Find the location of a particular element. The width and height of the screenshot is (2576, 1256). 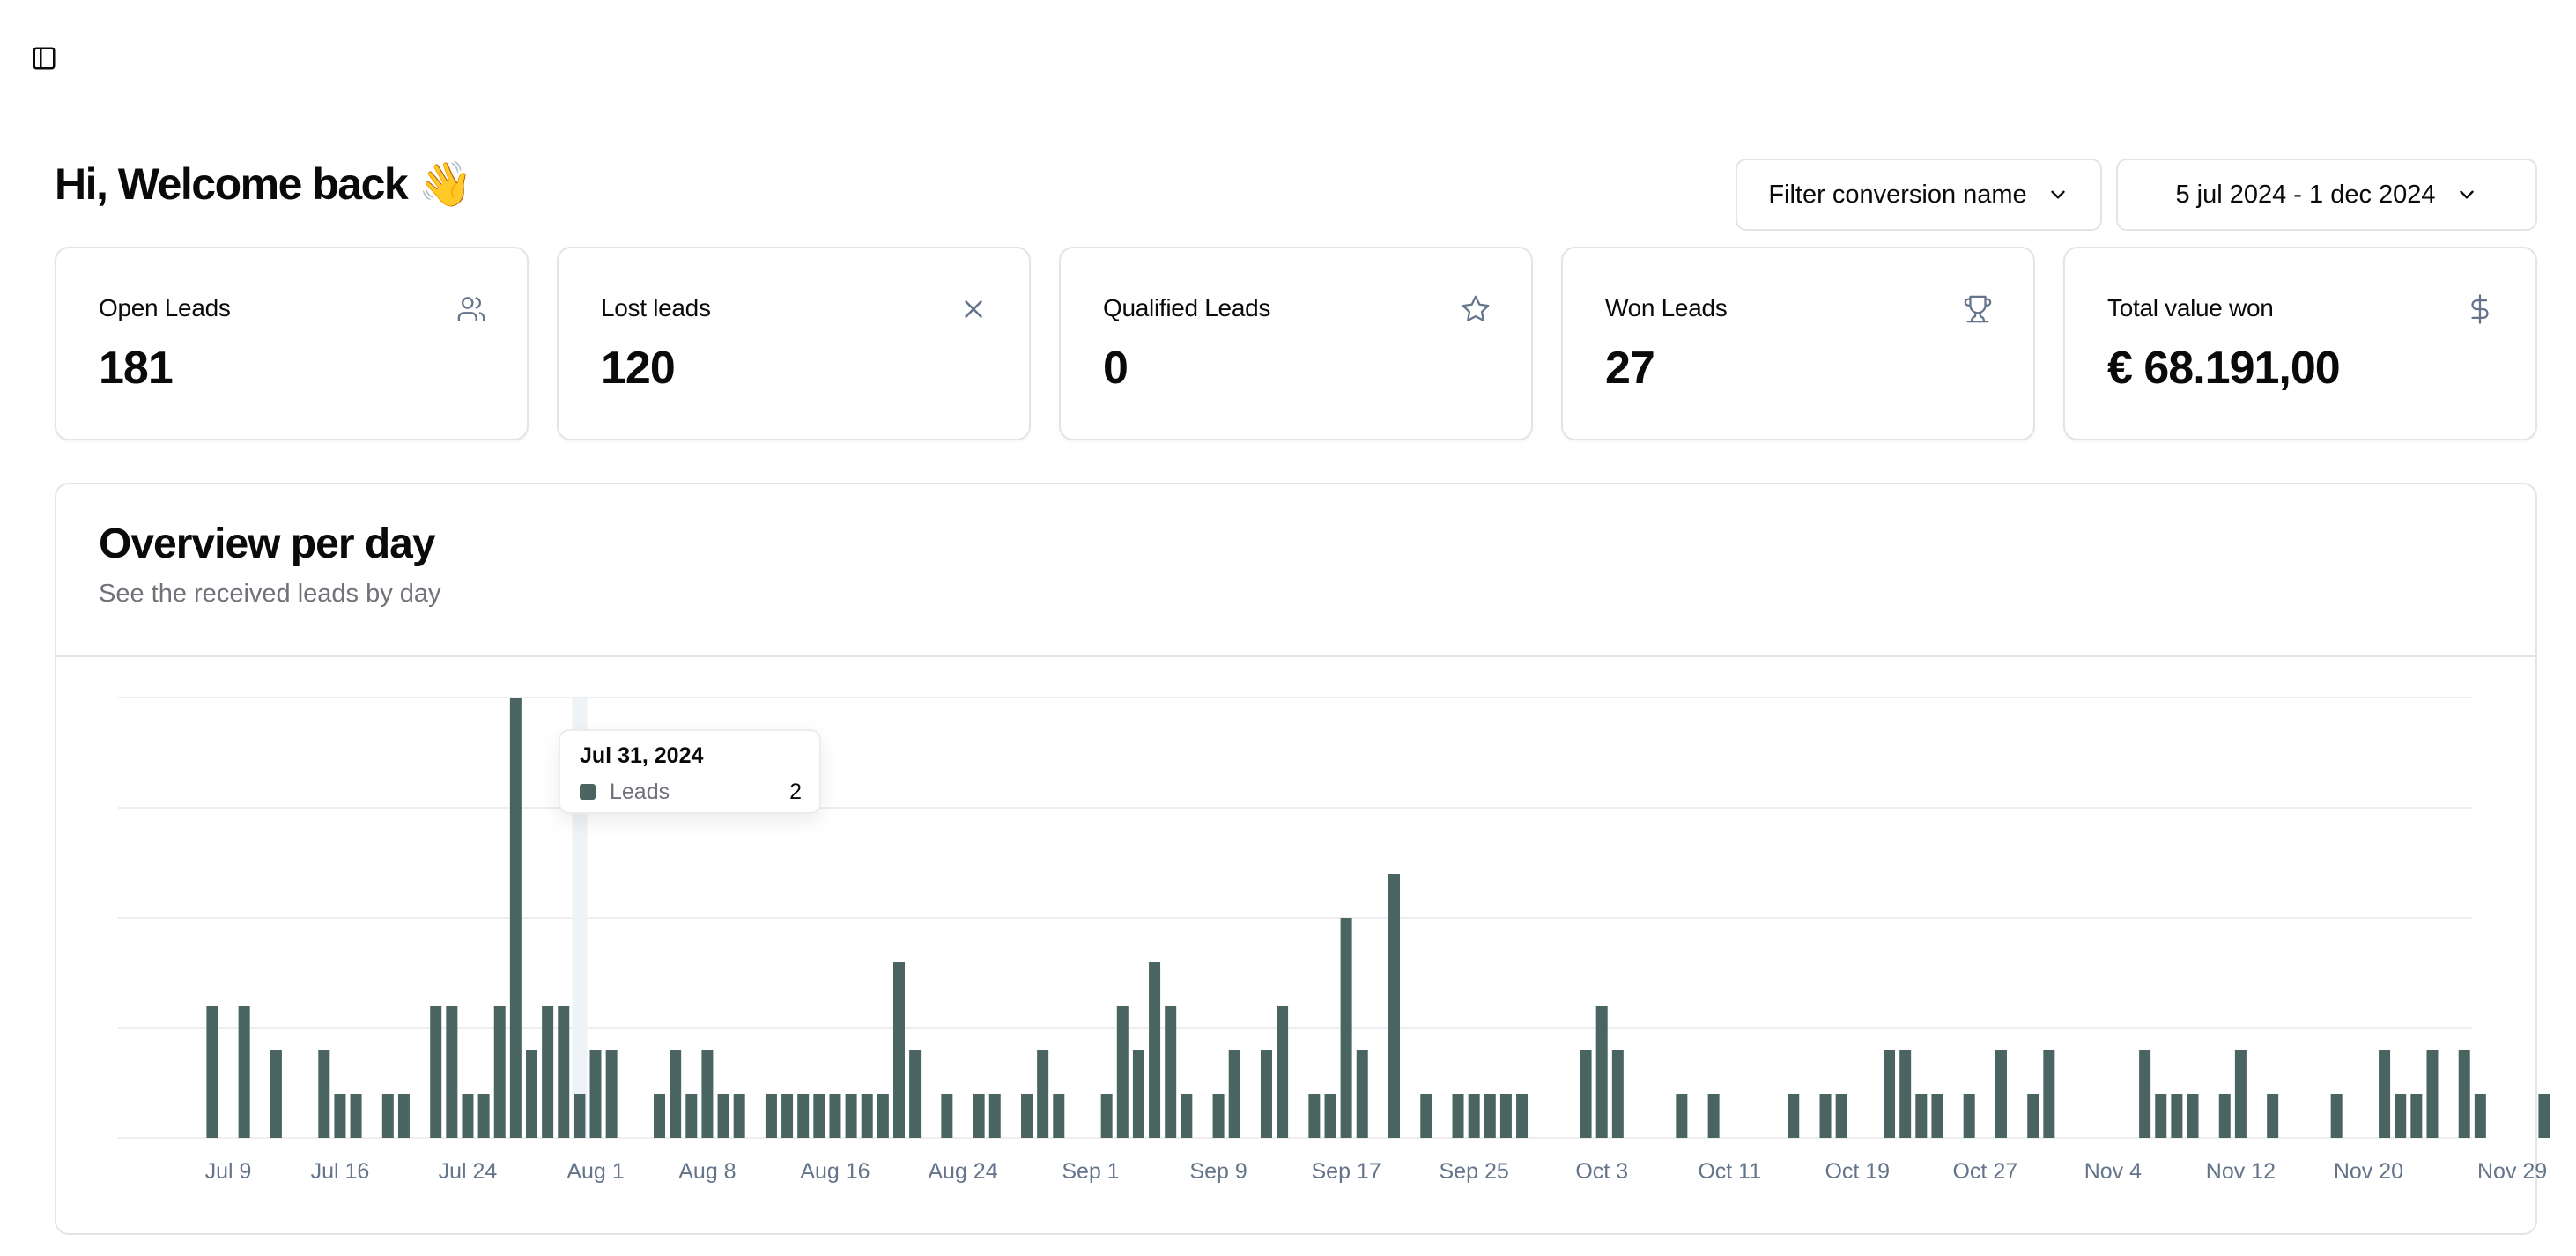

date-range-picker: 5 jul 2024 - 1 dec 2024 is located at coordinates (2327, 195).